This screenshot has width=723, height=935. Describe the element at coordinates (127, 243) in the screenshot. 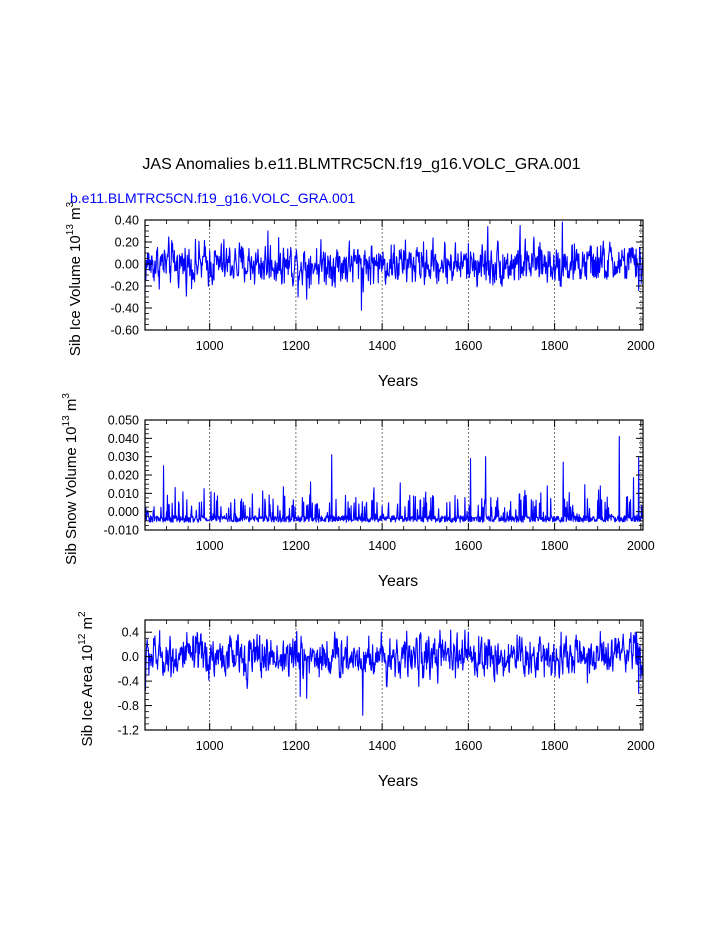

I see `y-tick-label: 0.20` at that location.